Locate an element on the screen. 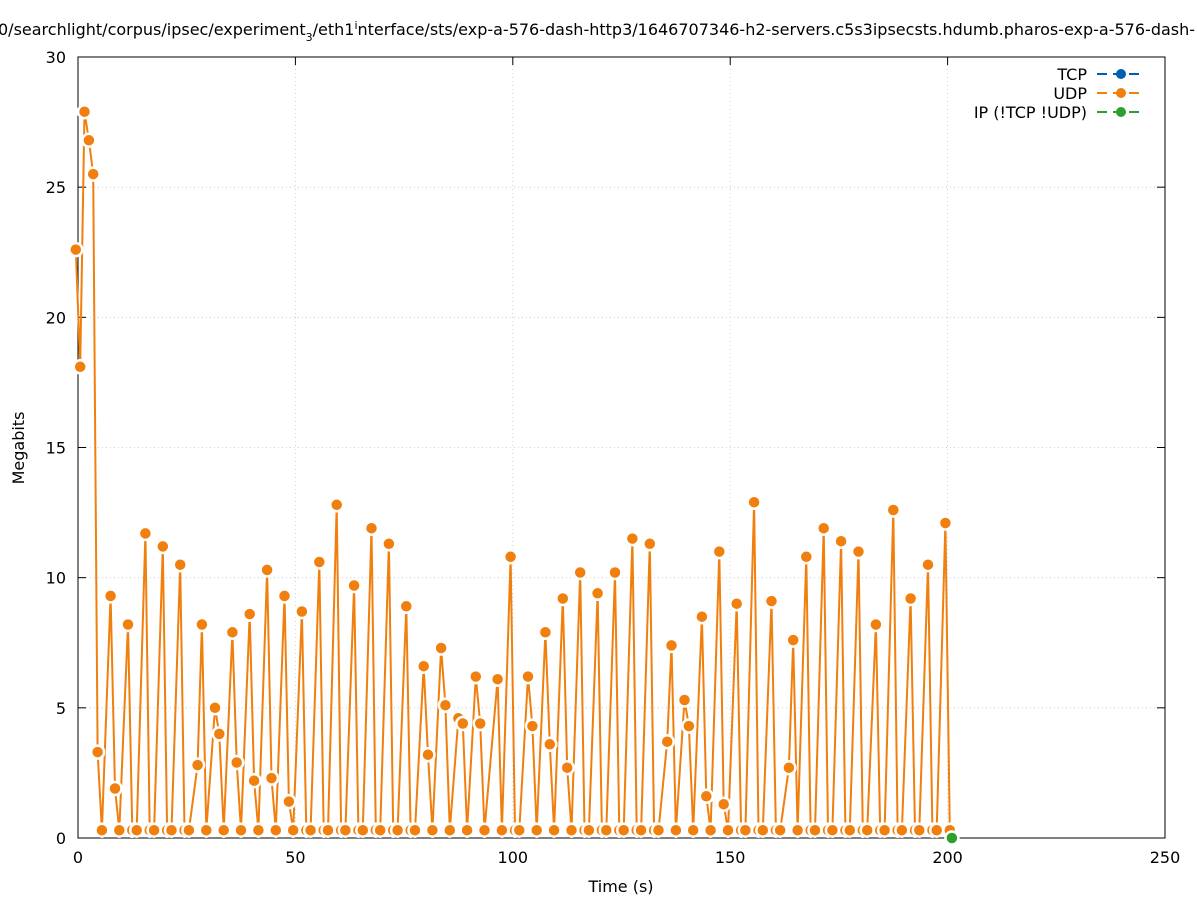 The height and width of the screenshot is (900, 1197). legend-marker-ip is located at coordinates (1121, 112).